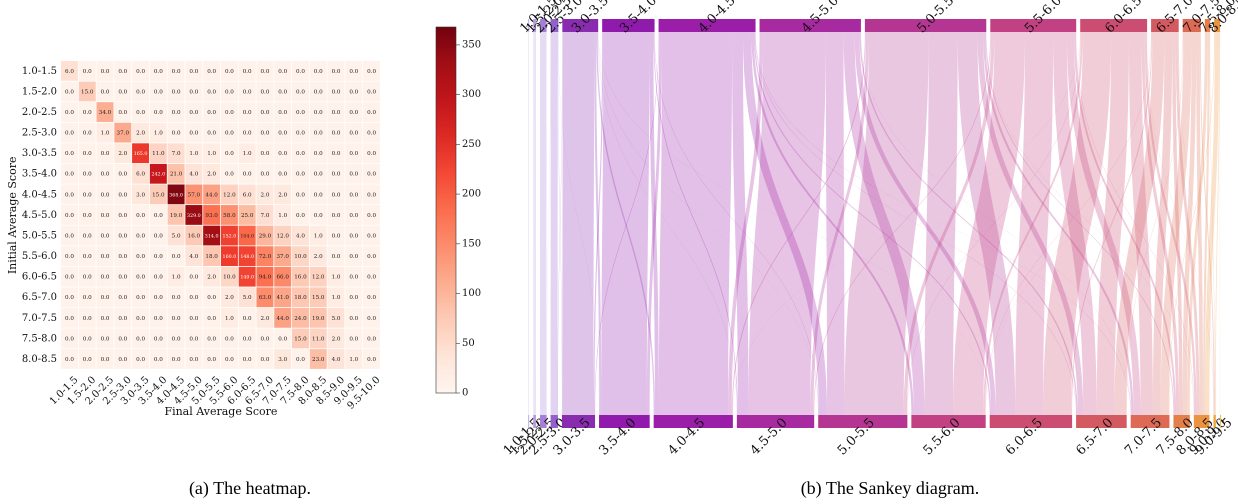  What do you see at coordinates (176, 154) in the screenshot?
I see `heatmap-cell-label: 7.0` at bounding box center [176, 154].